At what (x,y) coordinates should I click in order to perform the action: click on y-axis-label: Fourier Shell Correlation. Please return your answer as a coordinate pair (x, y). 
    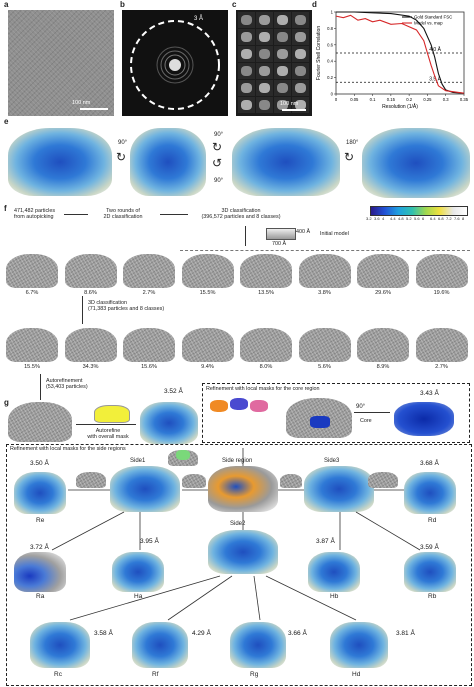
    Looking at the image, I should click on (319, 53).